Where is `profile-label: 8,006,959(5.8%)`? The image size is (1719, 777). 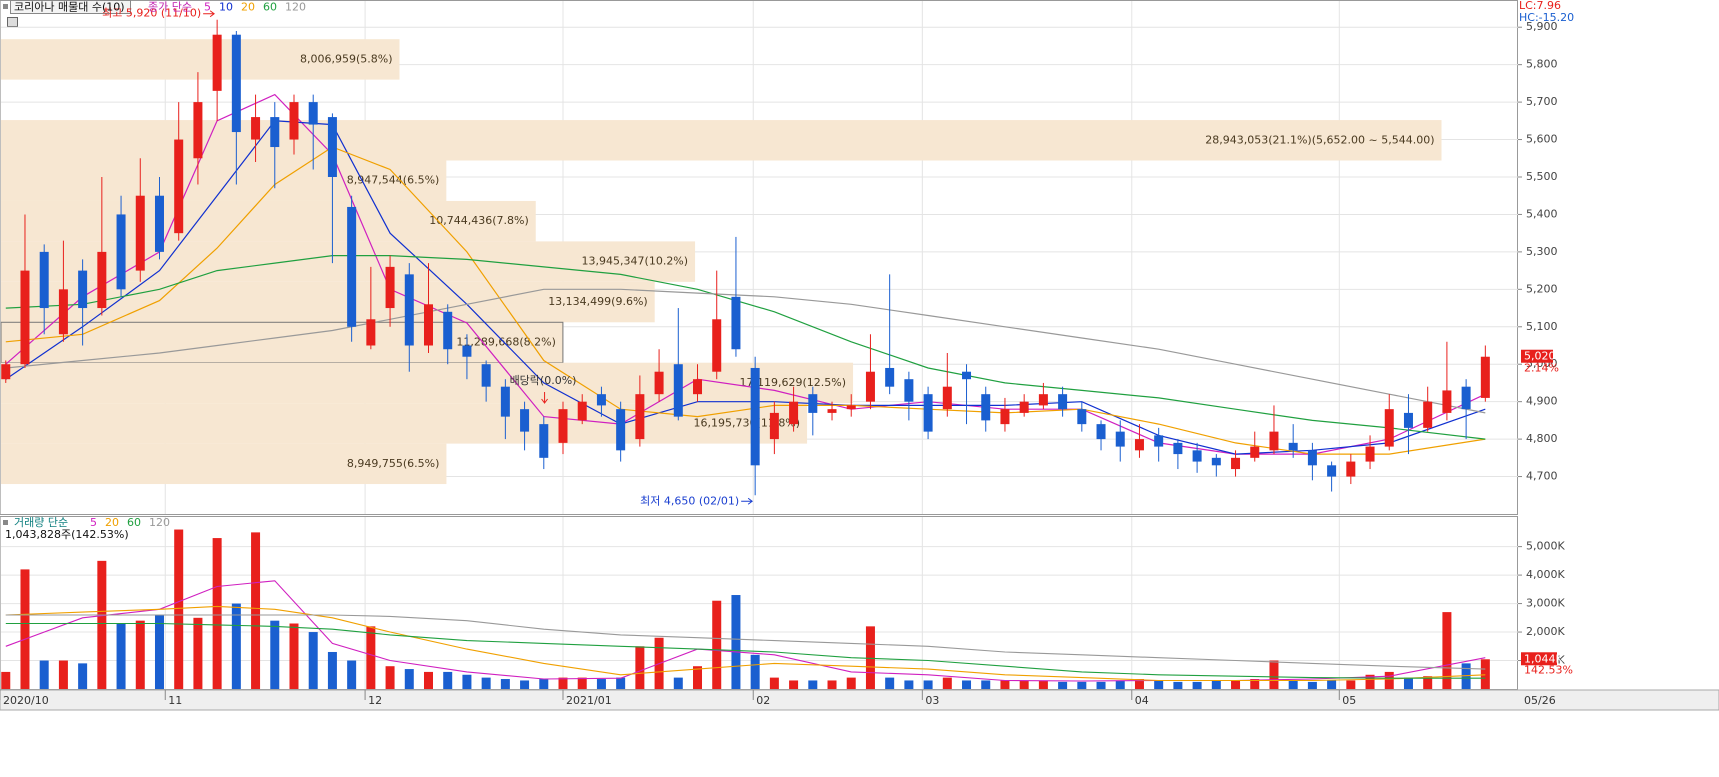 profile-label: 8,006,959(5.8%) is located at coordinates (346, 58).